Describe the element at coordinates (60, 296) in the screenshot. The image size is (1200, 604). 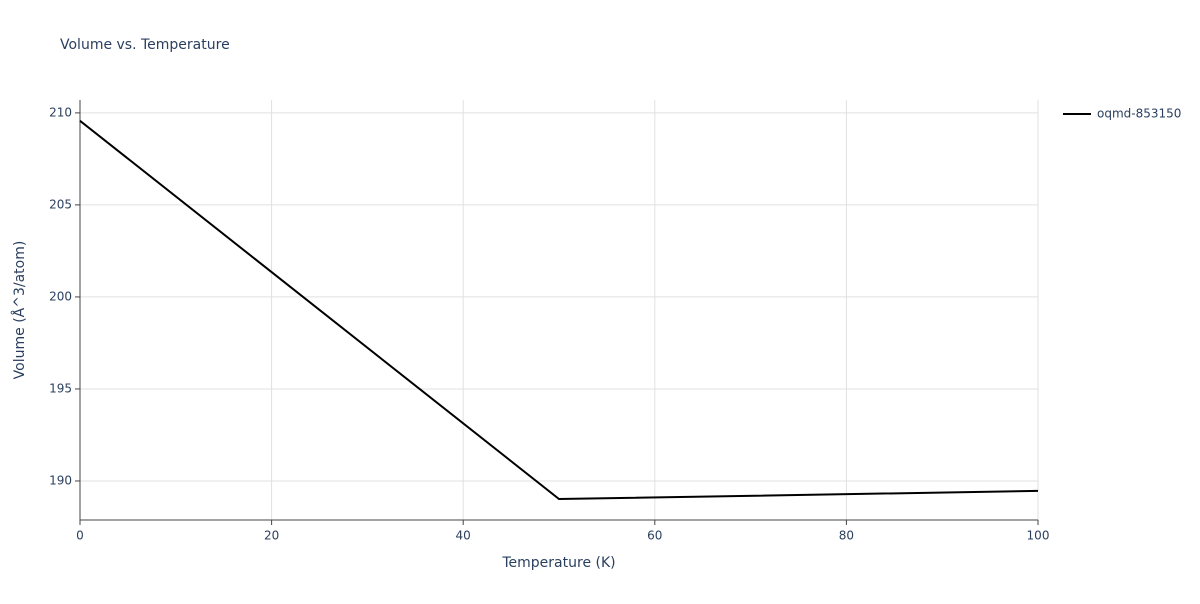
I see `y-tick-label: 200` at that location.